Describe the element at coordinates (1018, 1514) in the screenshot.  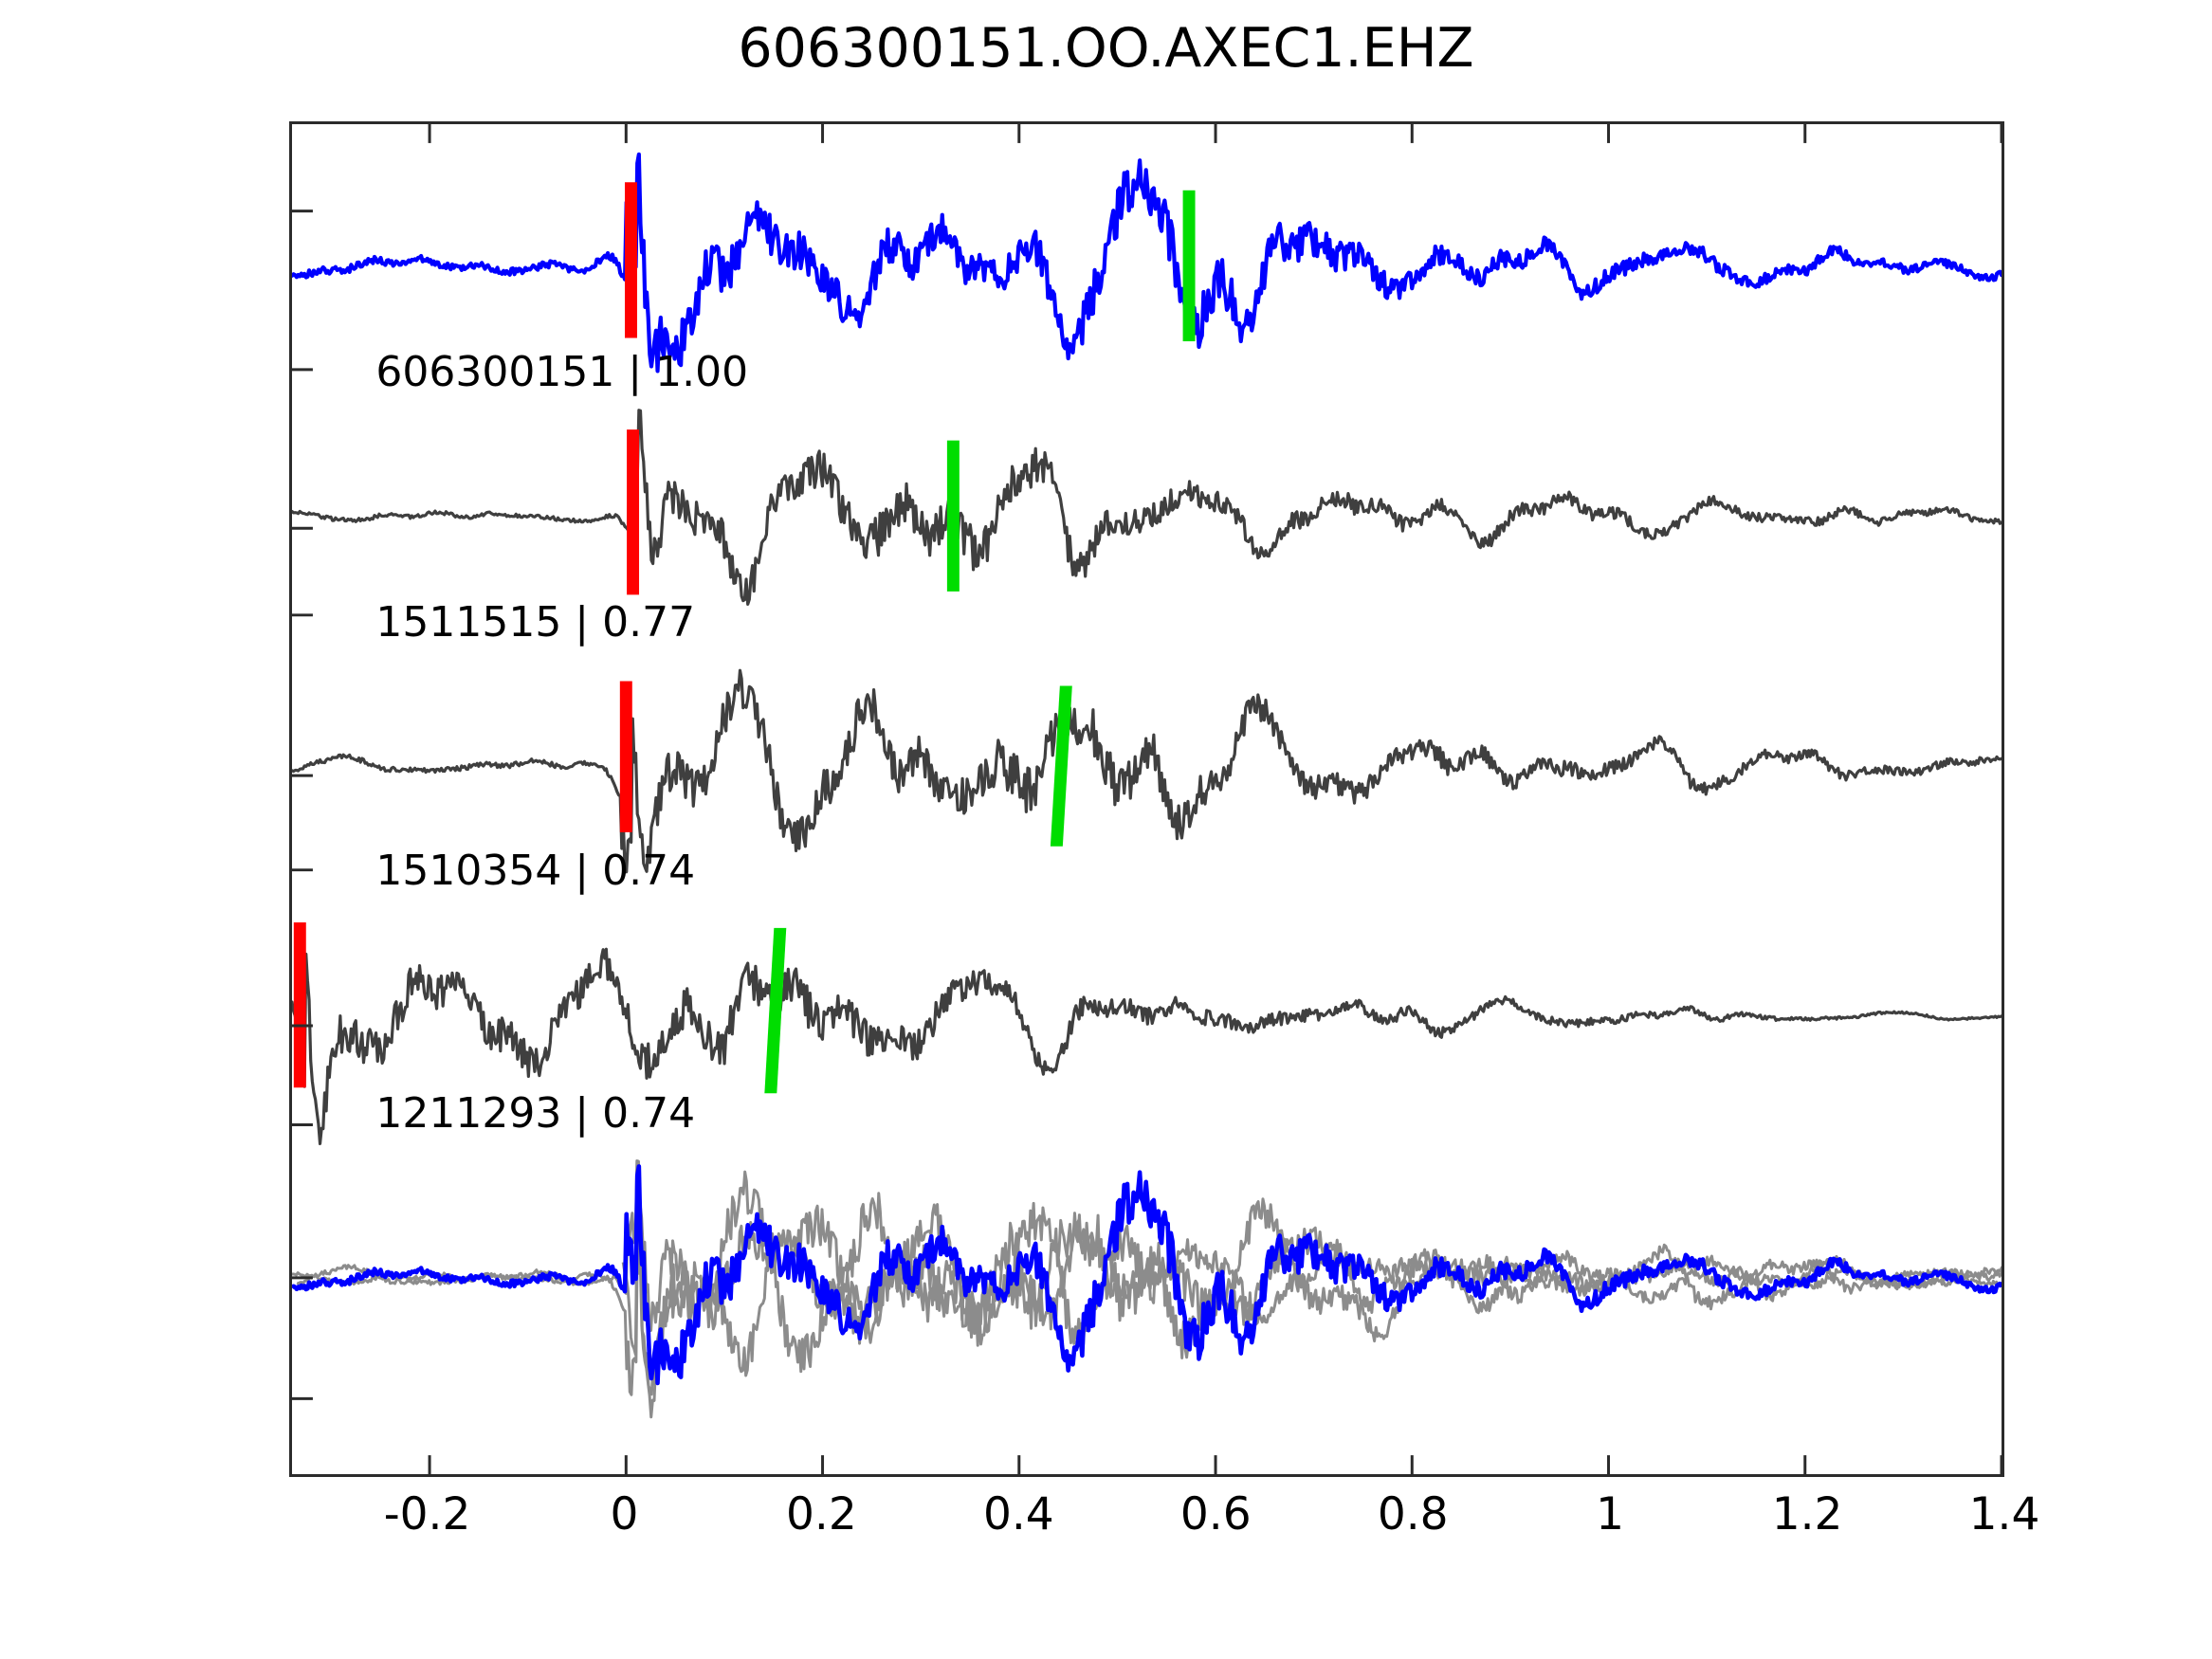
I see `x-tick-label: 0.4` at that location.